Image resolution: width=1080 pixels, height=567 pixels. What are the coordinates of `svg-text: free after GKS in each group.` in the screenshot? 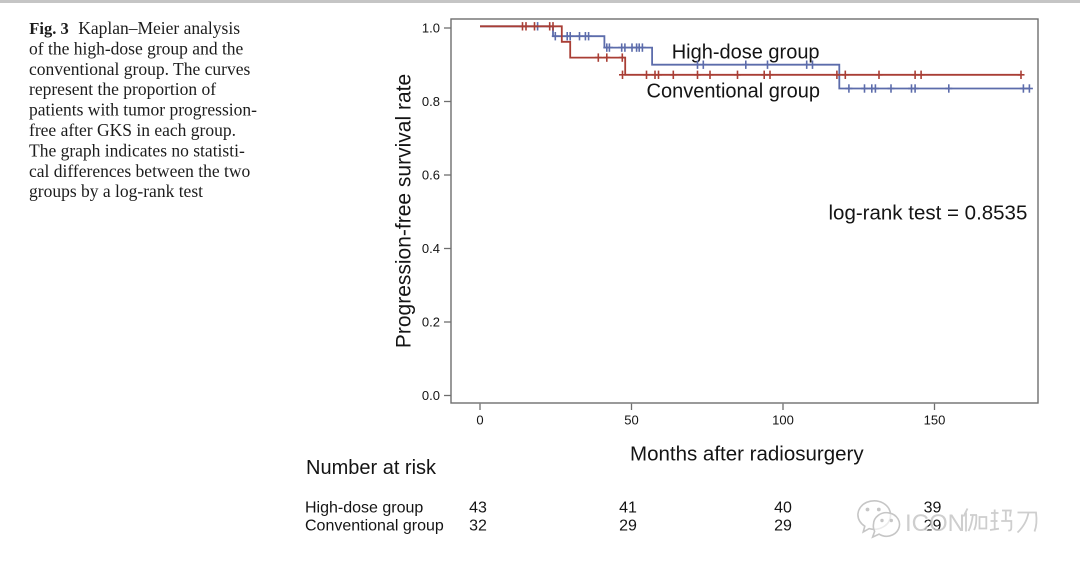 It's located at (132, 130).